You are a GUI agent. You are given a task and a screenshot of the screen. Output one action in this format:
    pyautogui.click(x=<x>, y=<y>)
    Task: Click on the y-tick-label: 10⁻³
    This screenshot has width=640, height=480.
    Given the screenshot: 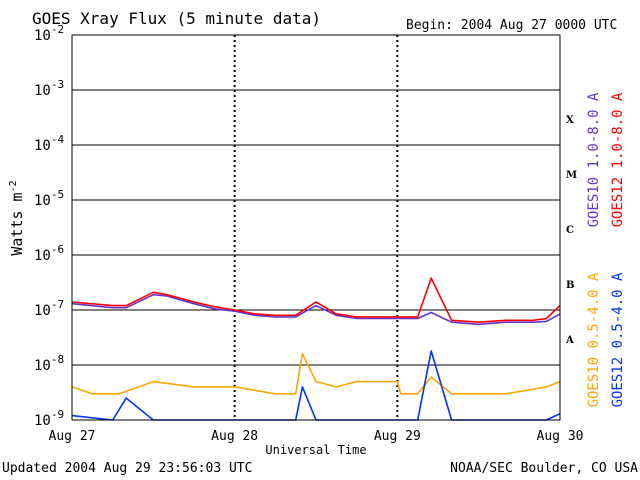 What is the action you would take?
    pyautogui.click(x=49, y=88)
    